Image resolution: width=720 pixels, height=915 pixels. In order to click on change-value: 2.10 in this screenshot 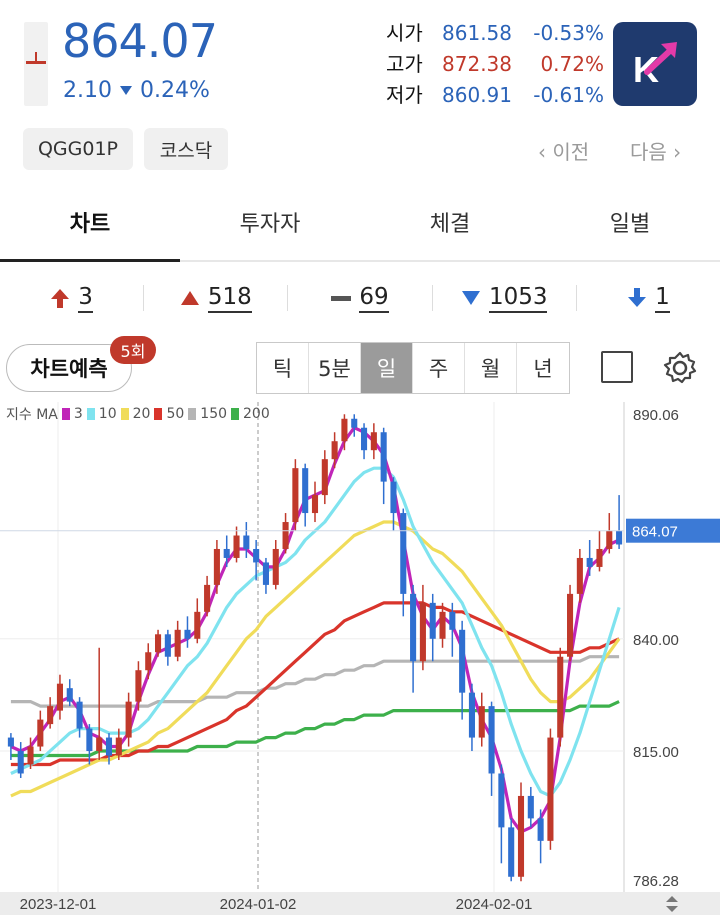, I will do `click(87, 90)`.